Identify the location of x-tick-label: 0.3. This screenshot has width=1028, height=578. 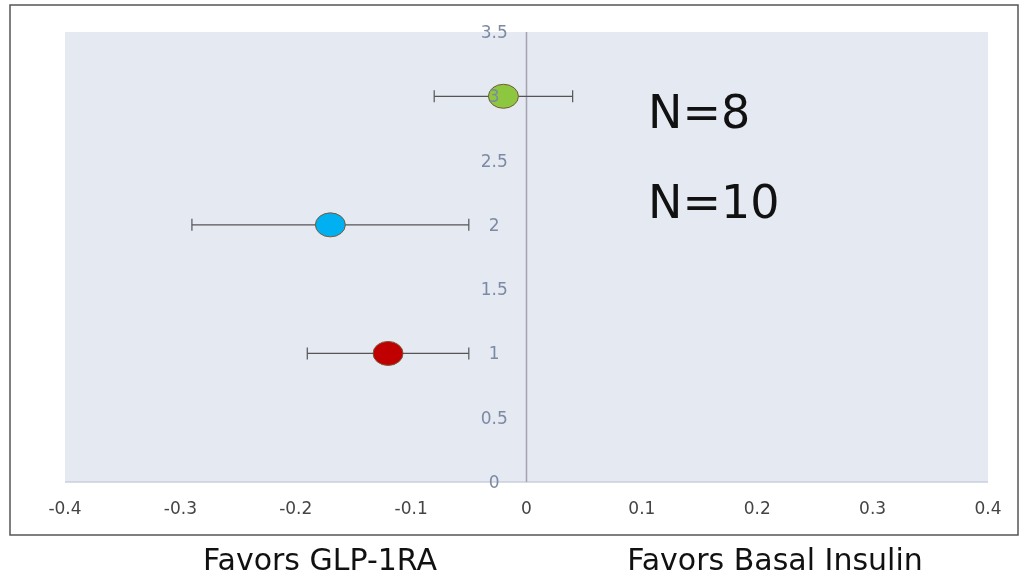
(873, 508).